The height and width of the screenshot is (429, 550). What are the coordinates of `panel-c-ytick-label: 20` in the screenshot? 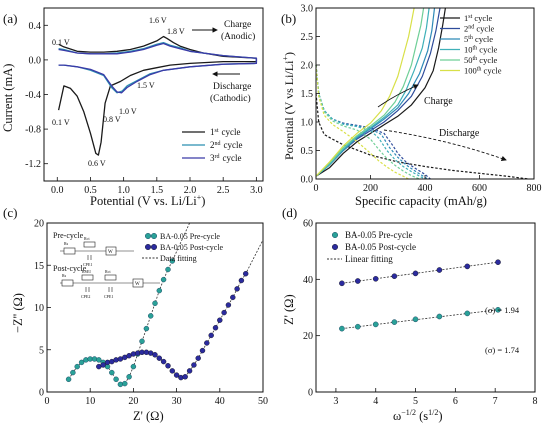 It's located at (39, 224).